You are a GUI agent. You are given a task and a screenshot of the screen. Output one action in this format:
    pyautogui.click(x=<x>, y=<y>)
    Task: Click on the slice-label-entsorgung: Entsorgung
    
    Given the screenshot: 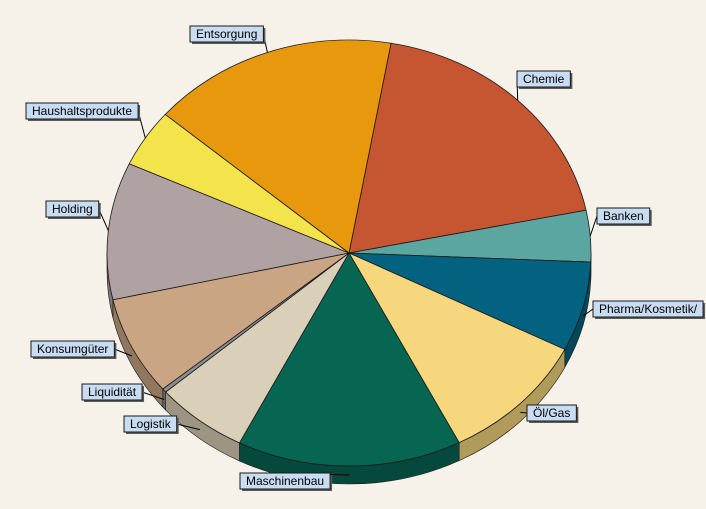 What is the action you would take?
    pyautogui.click(x=228, y=39)
    